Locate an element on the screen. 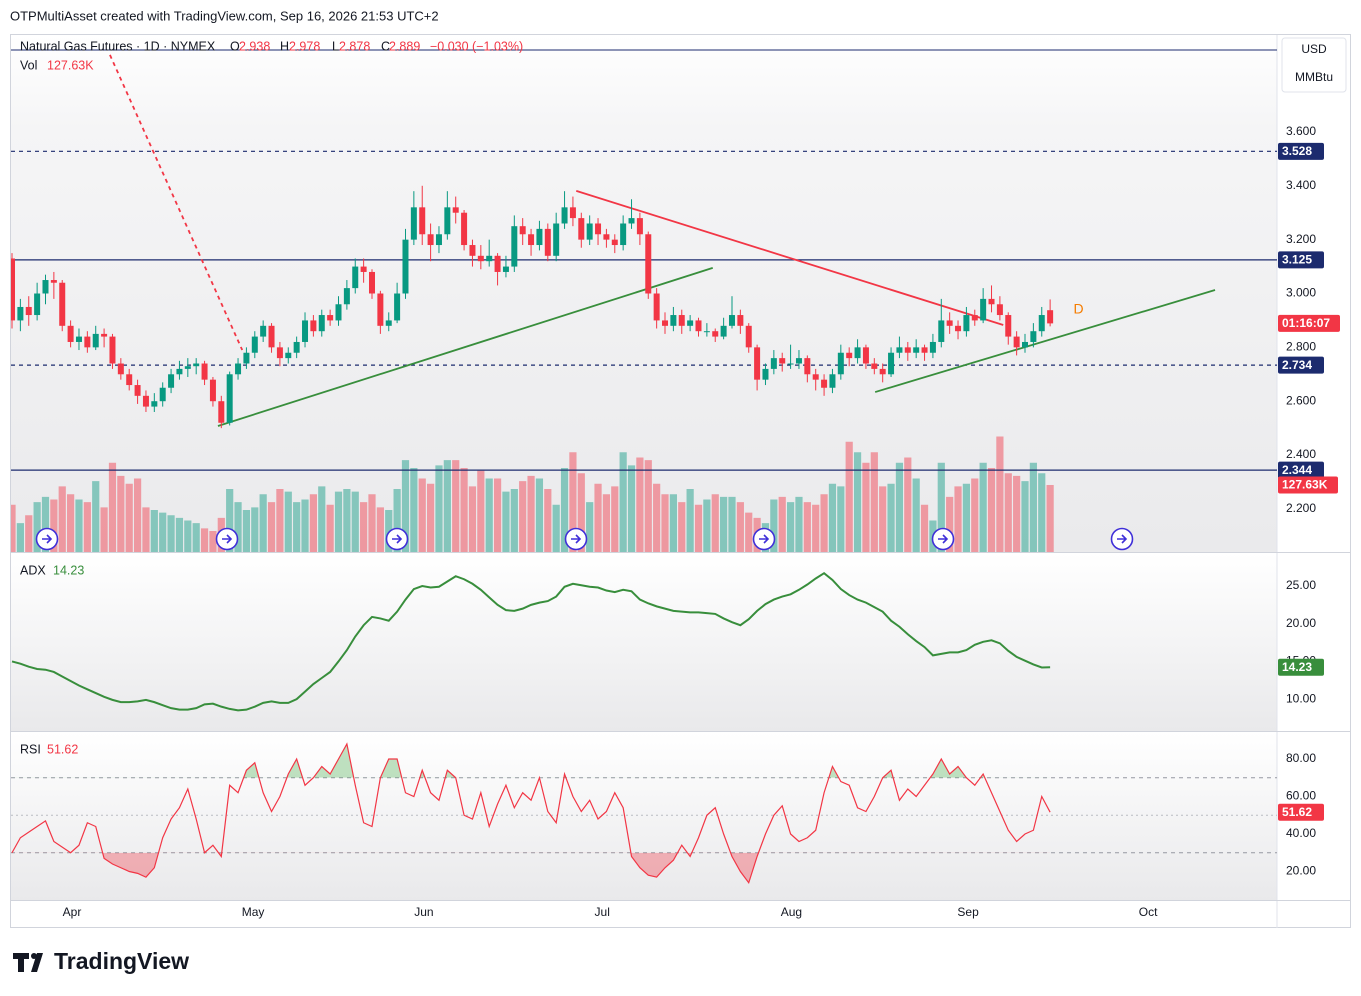 The image size is (1361, 996). ohlc-letter: O is located at coordinates (235, 46).